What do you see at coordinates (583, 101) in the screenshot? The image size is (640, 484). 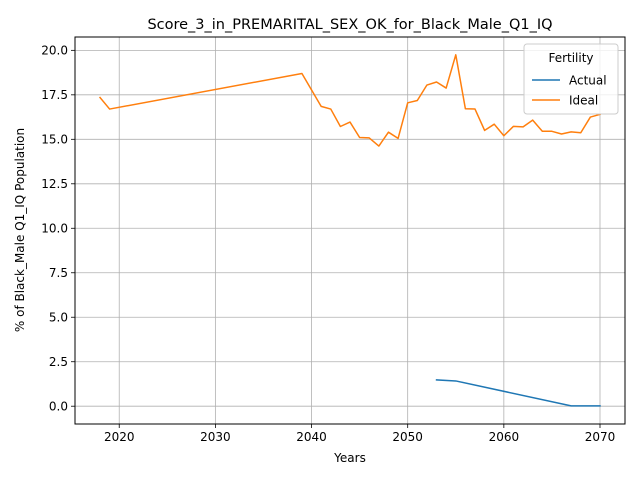 I see `legend-label-ideal: Ideal` at bounding box center [583, 101].